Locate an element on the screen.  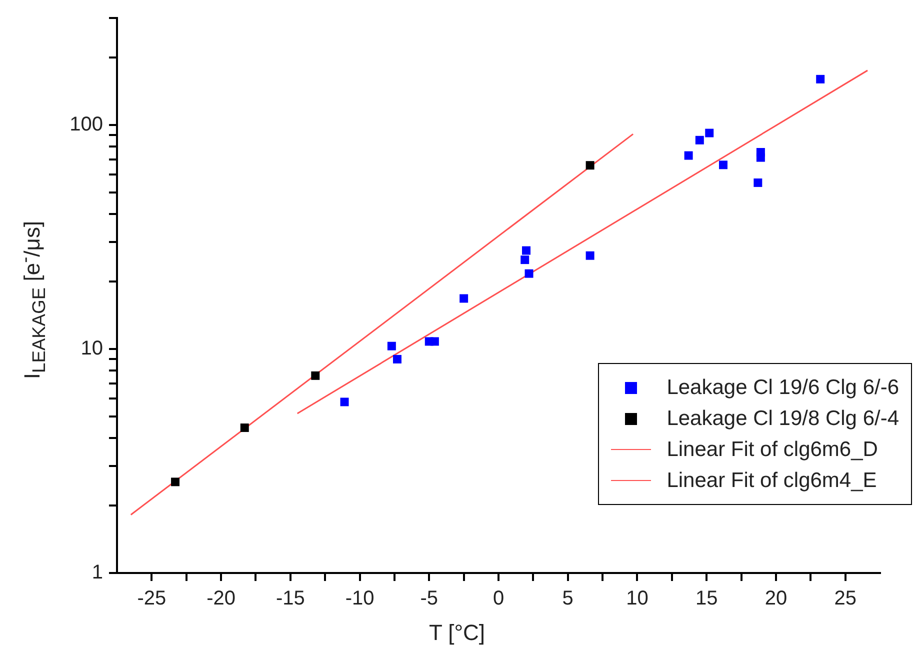
y-tick-label: 100 is located at coordinates (86, 124).